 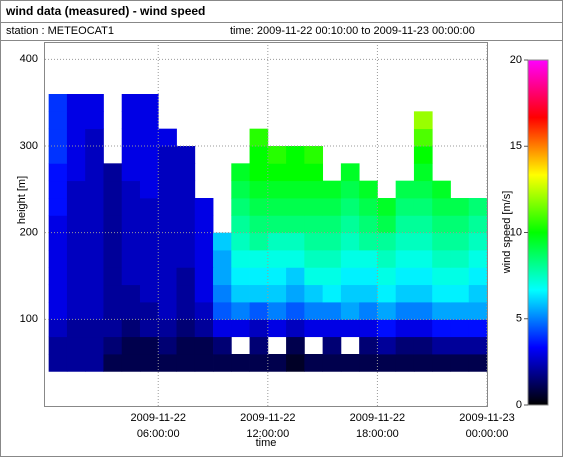 I want to click on y-tick-label: 400, so click(x=29, y=59).